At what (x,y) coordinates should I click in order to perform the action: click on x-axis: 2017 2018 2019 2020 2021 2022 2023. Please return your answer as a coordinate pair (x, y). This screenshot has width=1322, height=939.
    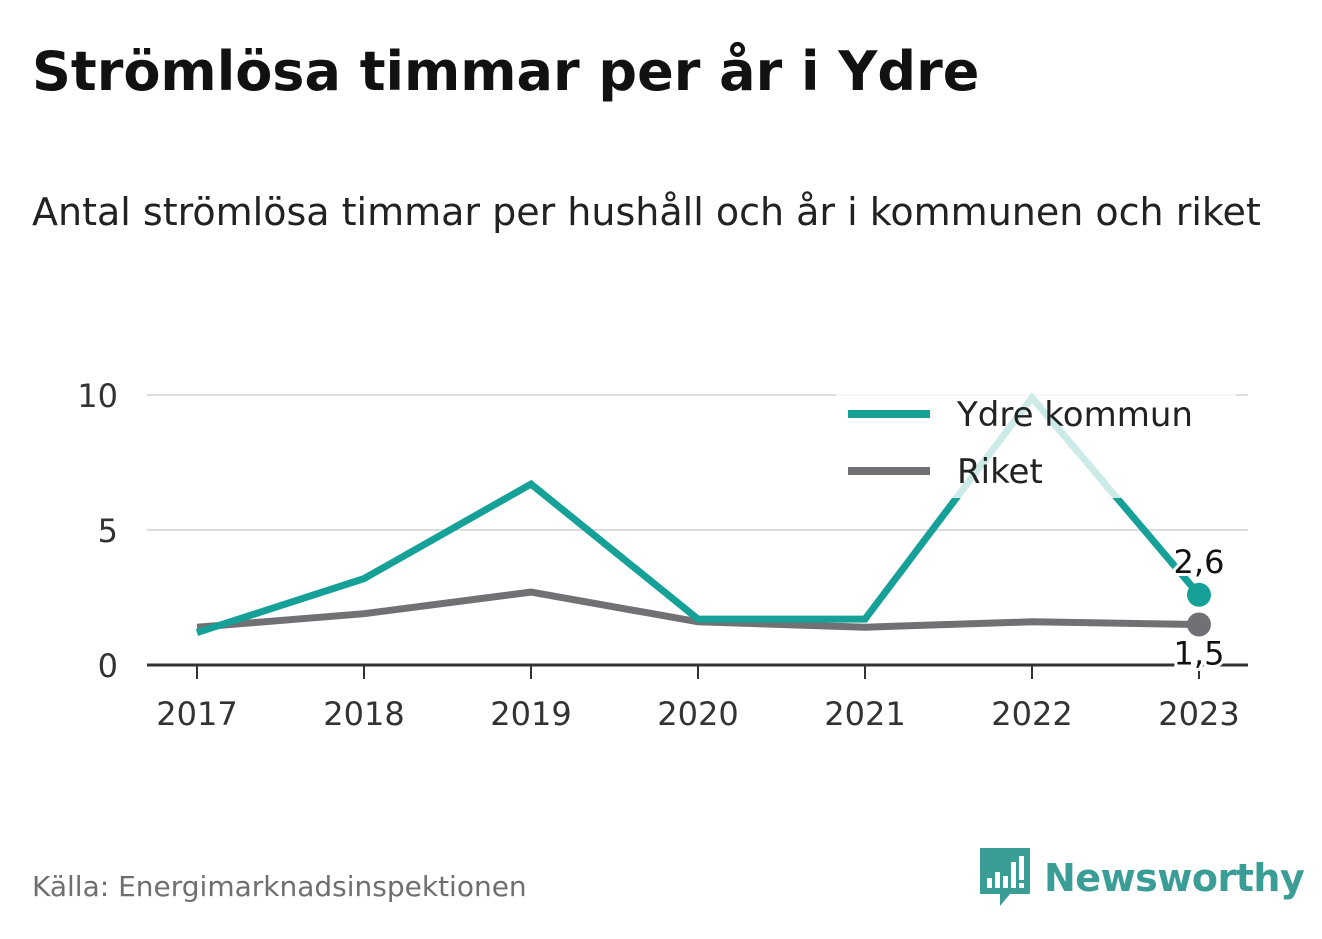
    Looking at the image, I should click on (697, 698).